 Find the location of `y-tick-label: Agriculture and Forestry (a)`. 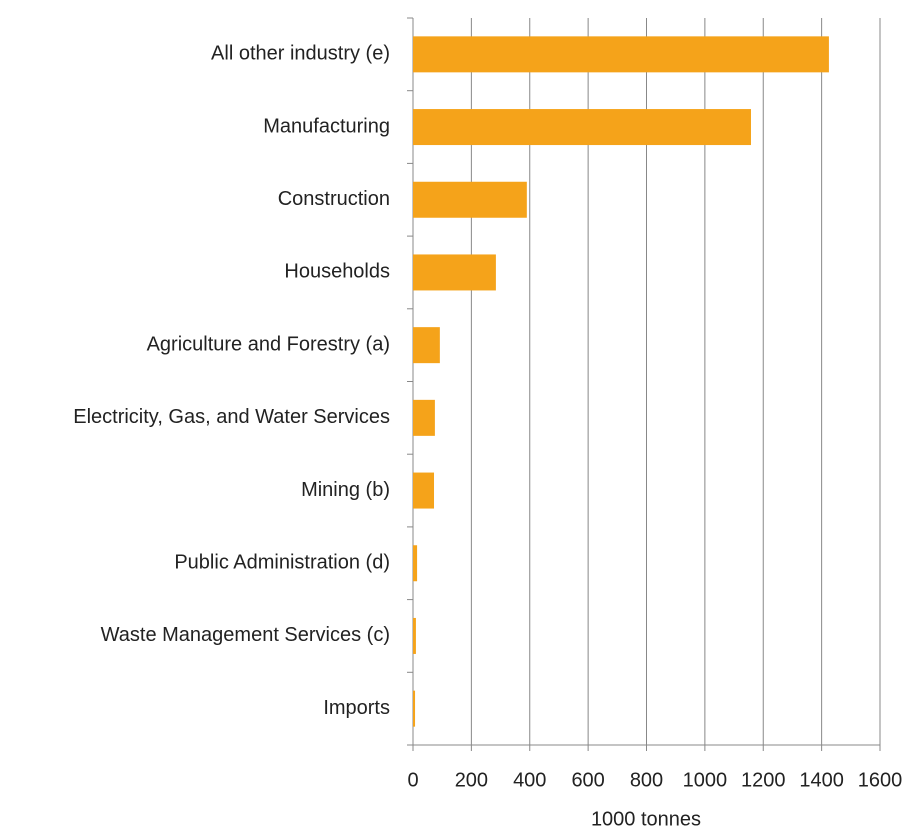

y-tick-label: Agriculture and Forestry (a) is located at coordinates (268, 344).